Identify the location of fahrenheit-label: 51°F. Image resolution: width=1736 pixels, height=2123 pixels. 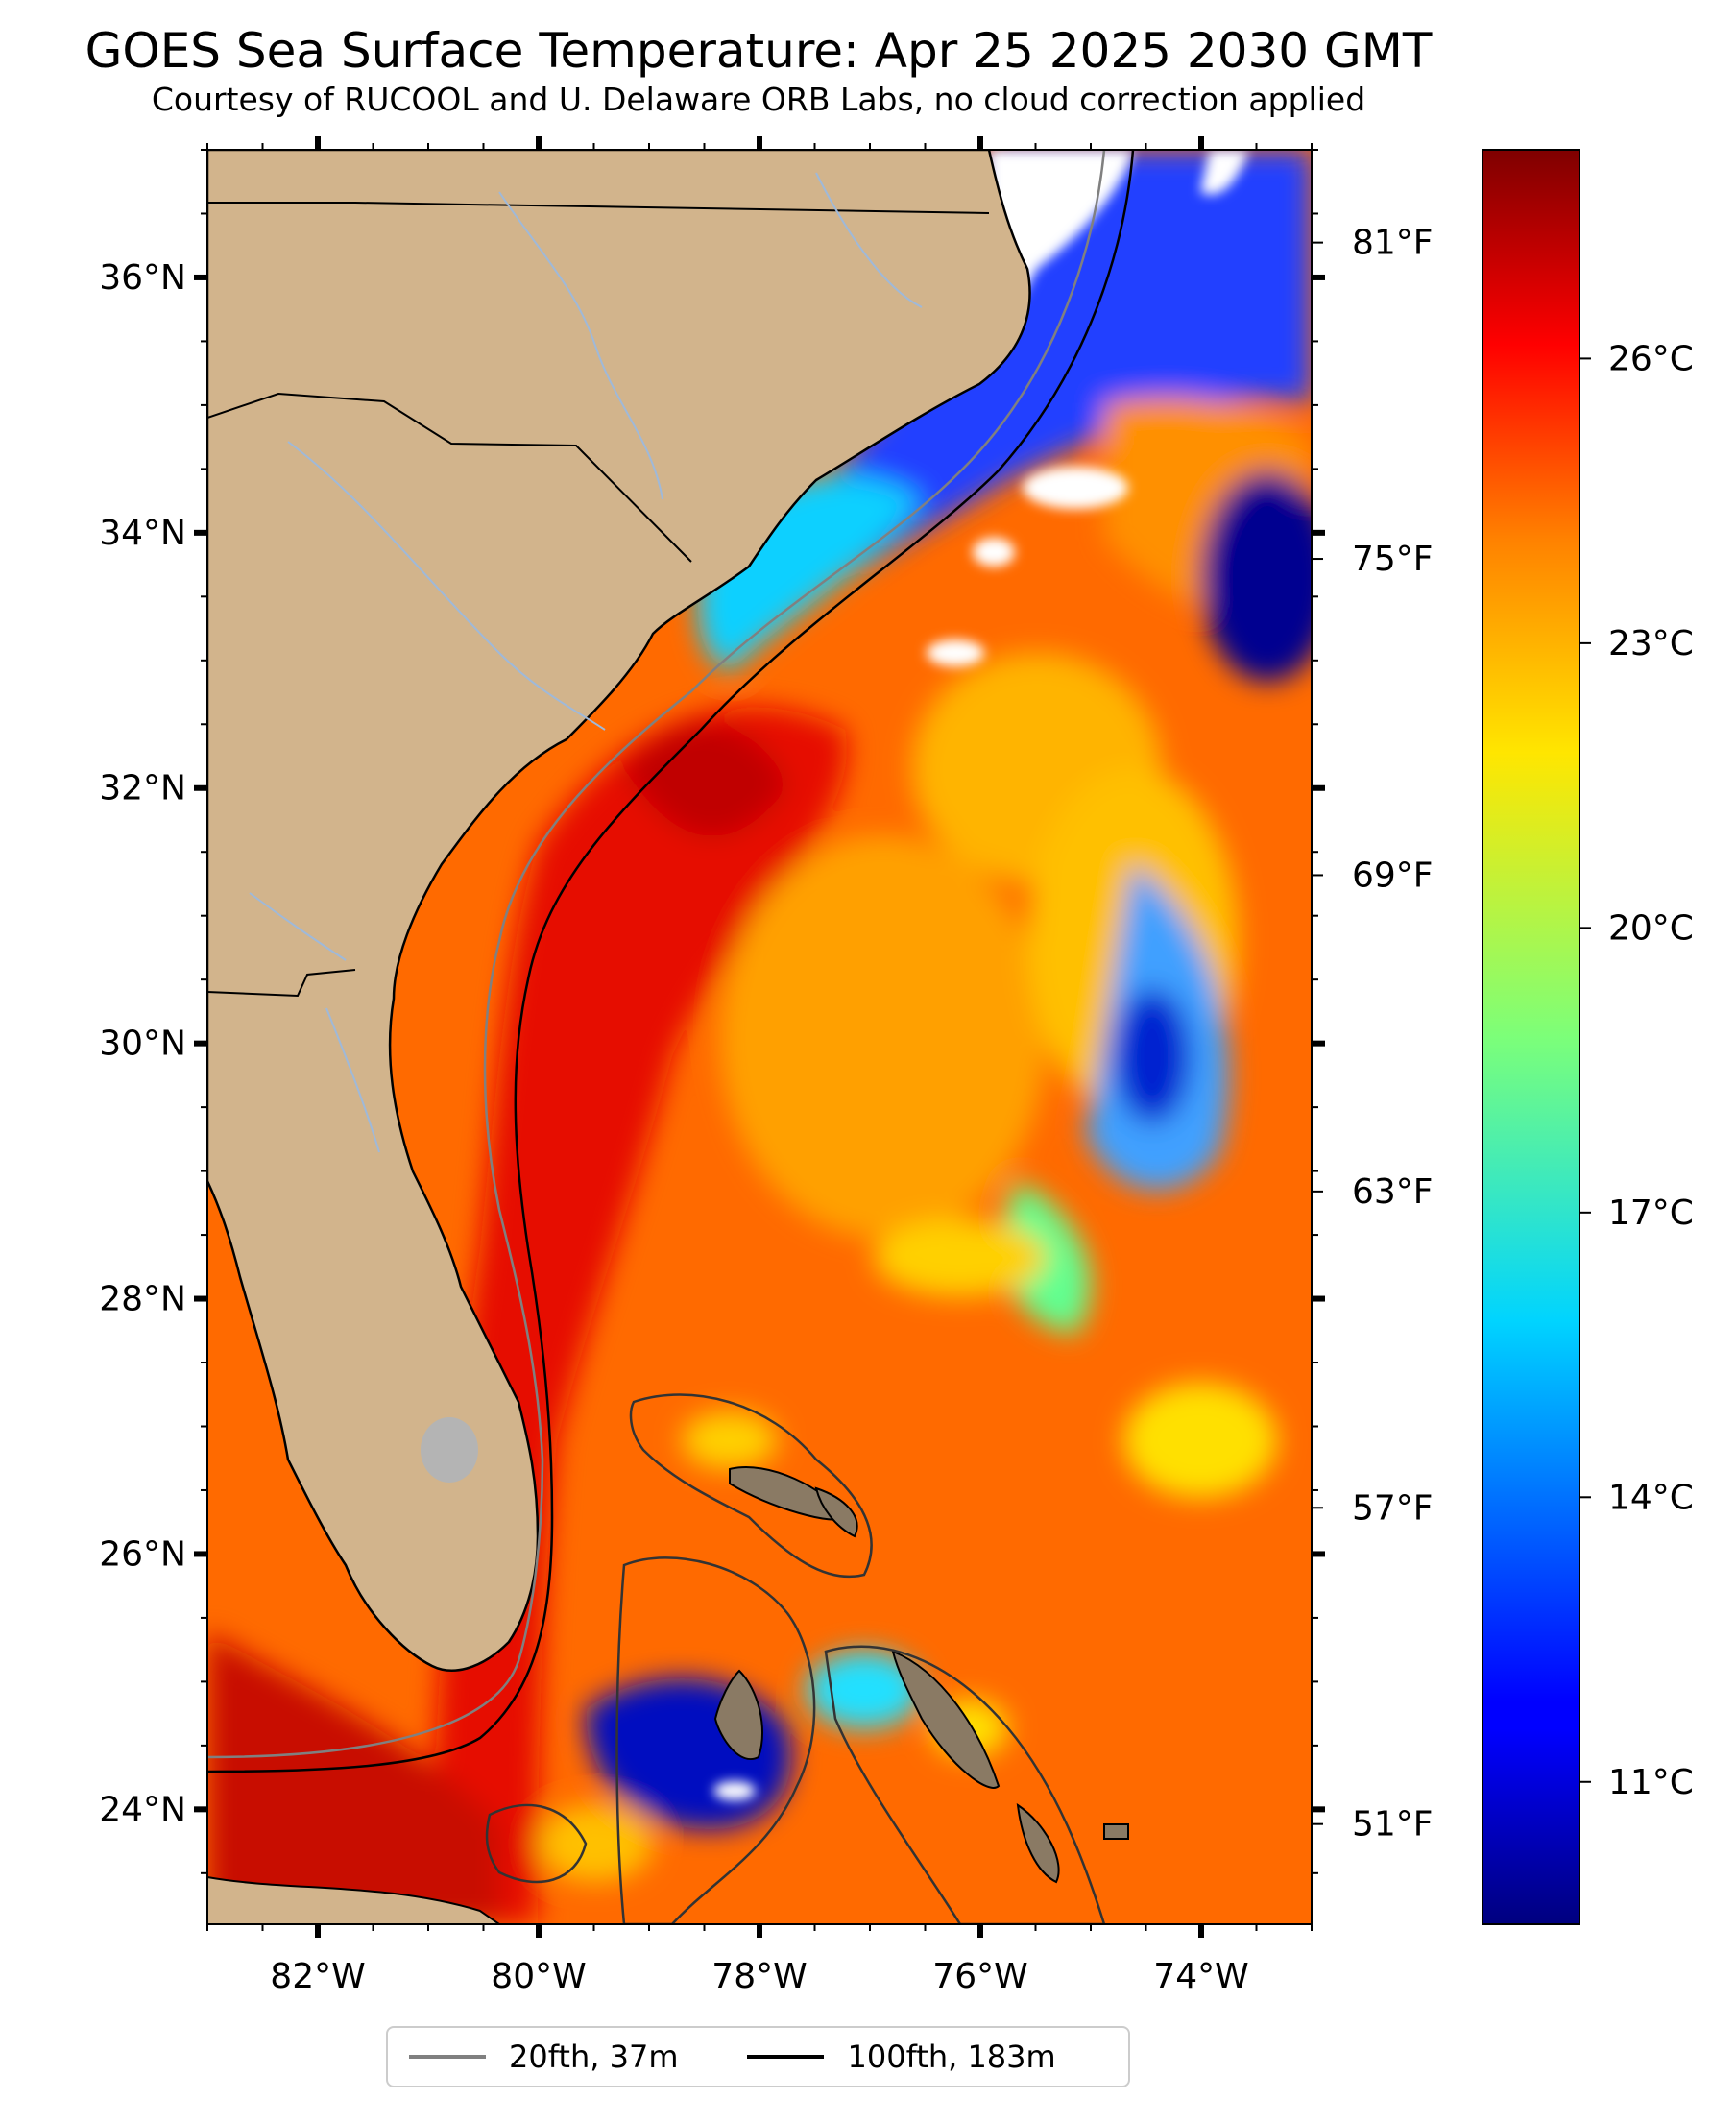
(1393, 1825).